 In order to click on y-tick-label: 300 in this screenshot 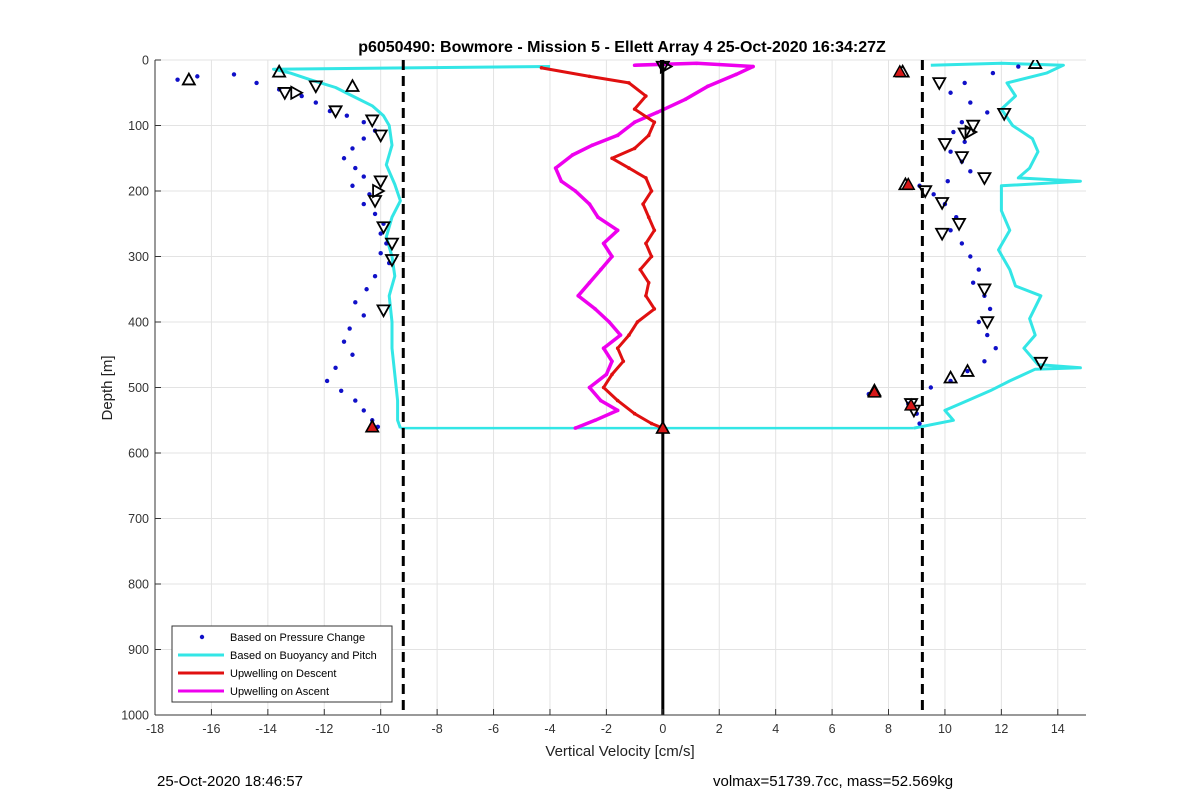, I will do `click(138, 257)`.